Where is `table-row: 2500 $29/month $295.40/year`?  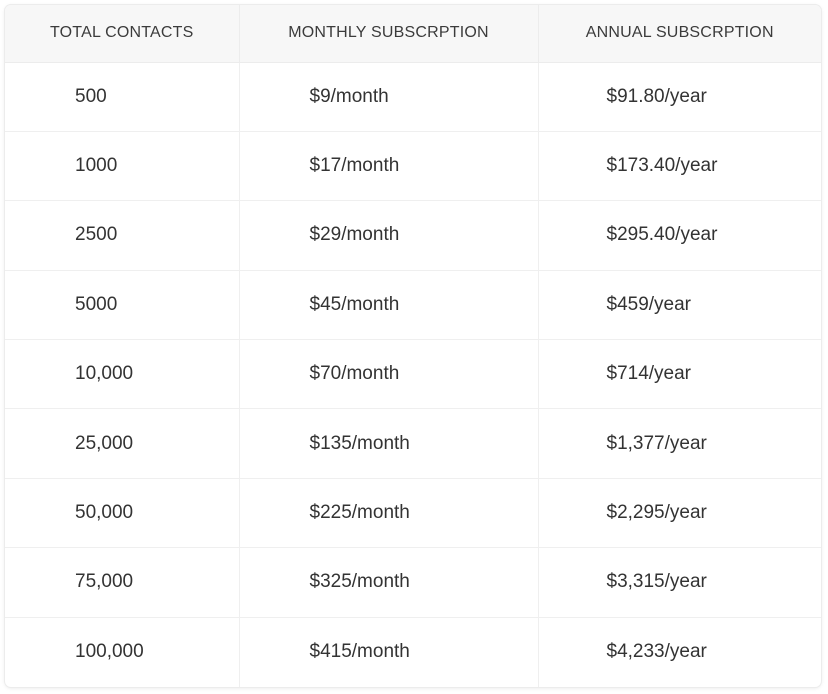
table-row: 2500 $29/month $295.40/year is located at coordinates (413, 235).